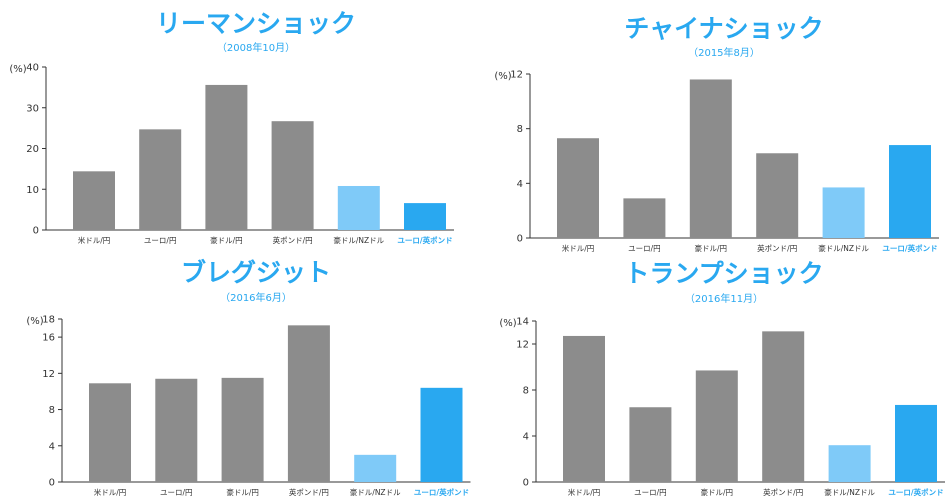  Describe the element at coordinates (522, 322) in the screenshot. I see `y-tick-label: 14` at that location.